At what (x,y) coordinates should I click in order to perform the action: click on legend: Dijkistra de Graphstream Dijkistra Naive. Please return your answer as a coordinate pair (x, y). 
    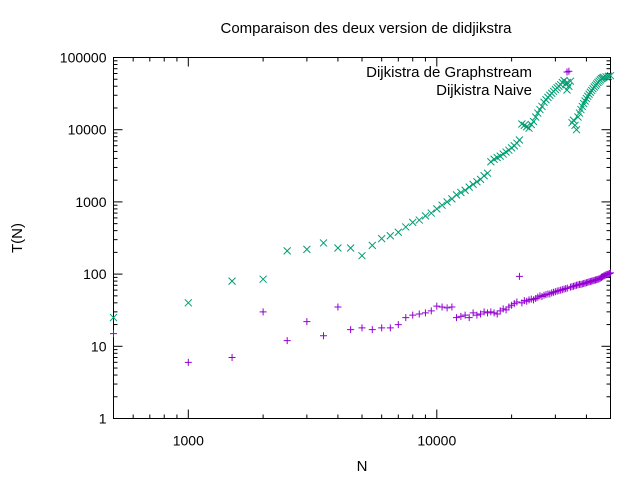
    Looking at the image, I should click on (468, 81).